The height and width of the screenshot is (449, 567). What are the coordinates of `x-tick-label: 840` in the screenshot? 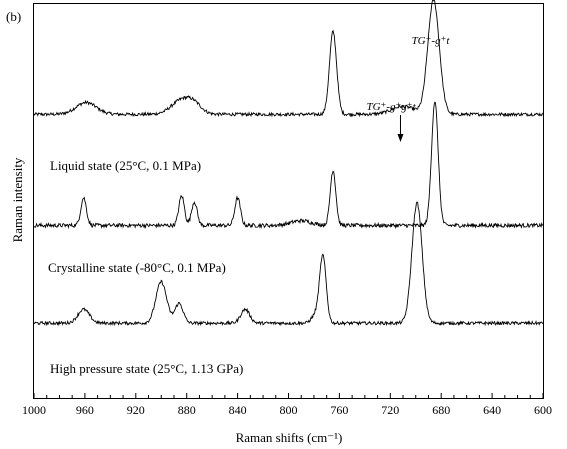 It's located at (238, 410).